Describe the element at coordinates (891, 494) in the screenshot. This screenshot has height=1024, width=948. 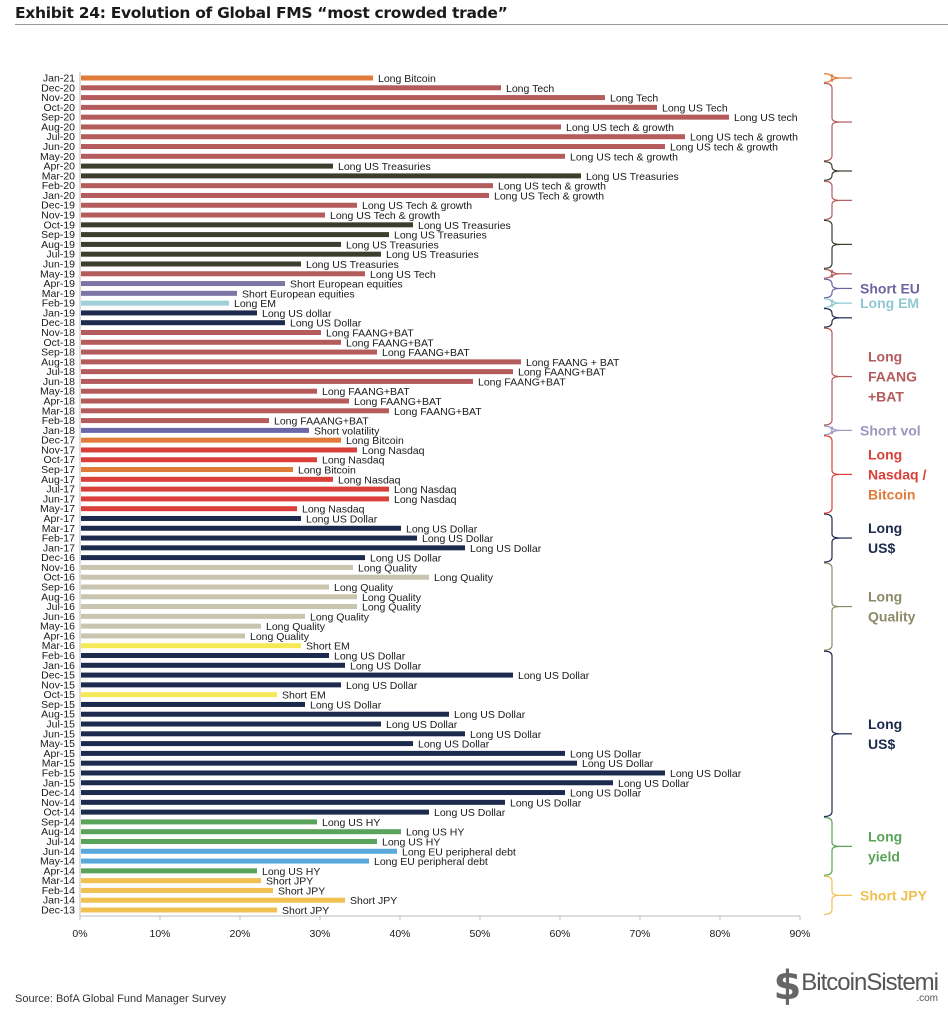
I see `bracket-label-line: Bitcoin` at that location.